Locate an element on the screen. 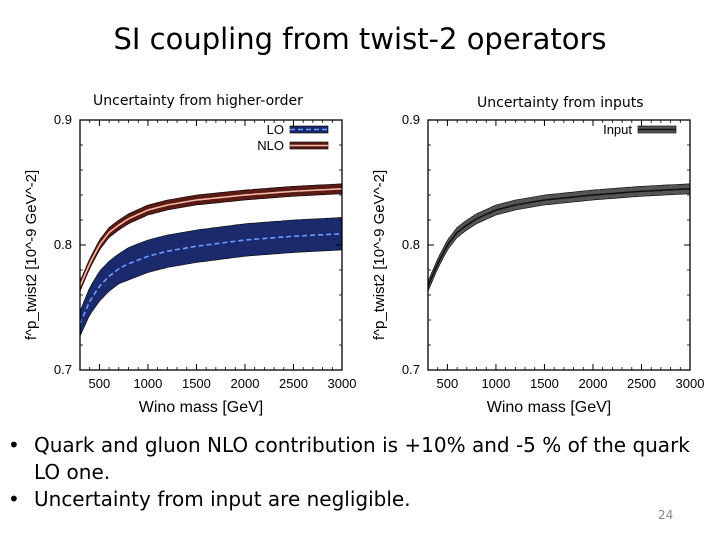 The height and width of the screenshot is (540, 720). series-band-input is located at coordinates (559, 237).